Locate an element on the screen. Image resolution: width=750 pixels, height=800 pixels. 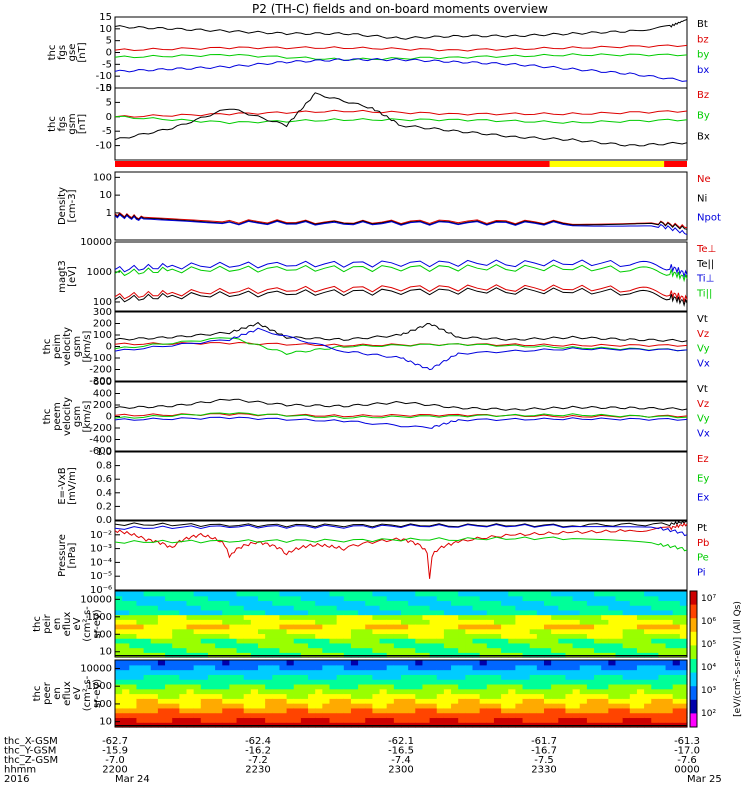
panel-mode_bar is located at coordinates (401, 164).